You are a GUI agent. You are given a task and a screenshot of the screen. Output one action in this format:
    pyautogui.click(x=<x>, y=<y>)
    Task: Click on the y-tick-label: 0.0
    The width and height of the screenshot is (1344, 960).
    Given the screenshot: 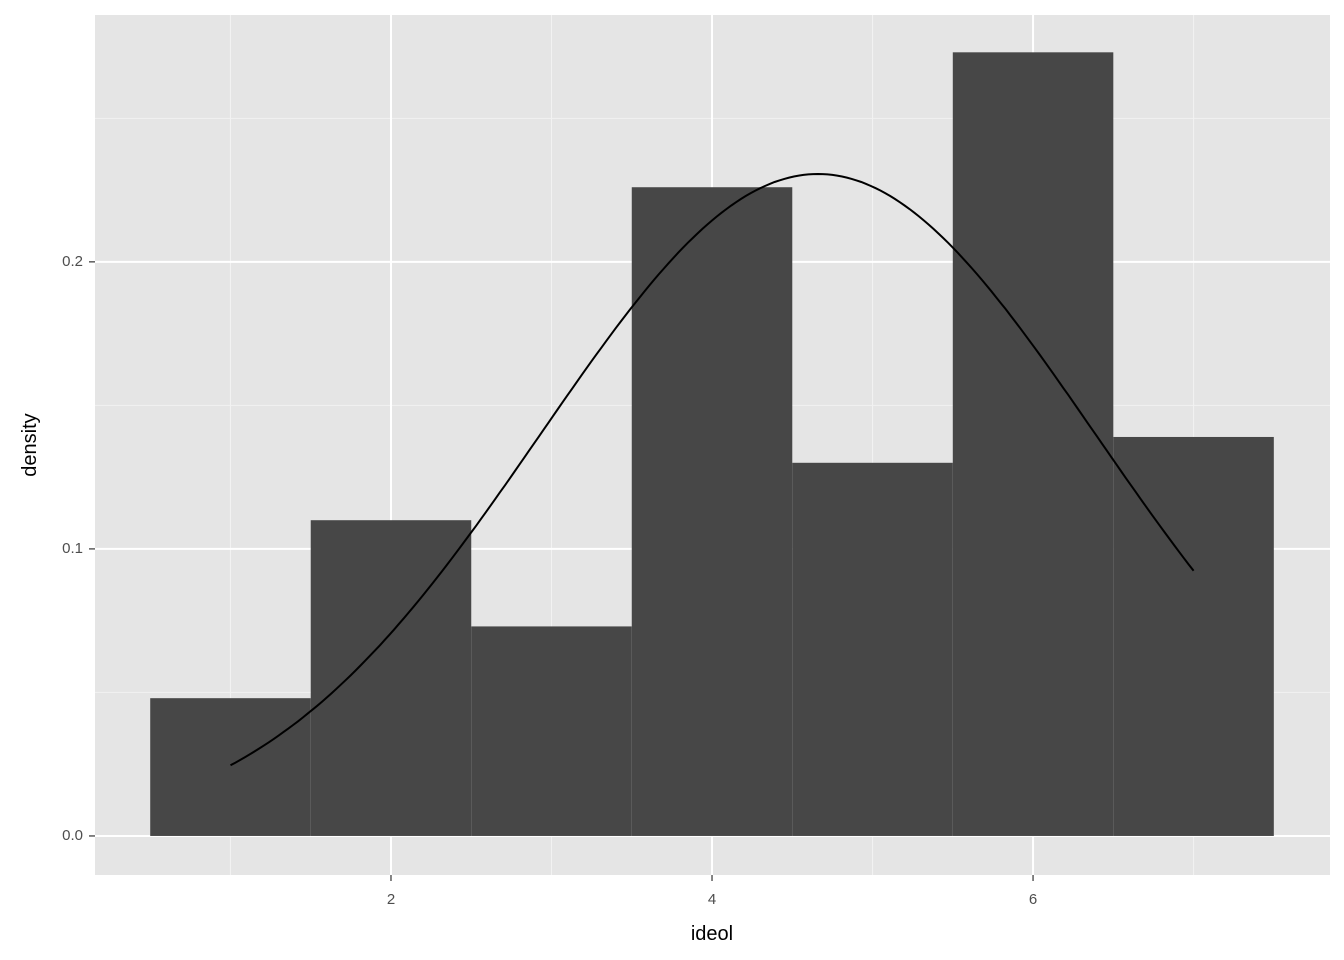 What is the action you would take?
    pyautogui.click(x=72, y=835)
    